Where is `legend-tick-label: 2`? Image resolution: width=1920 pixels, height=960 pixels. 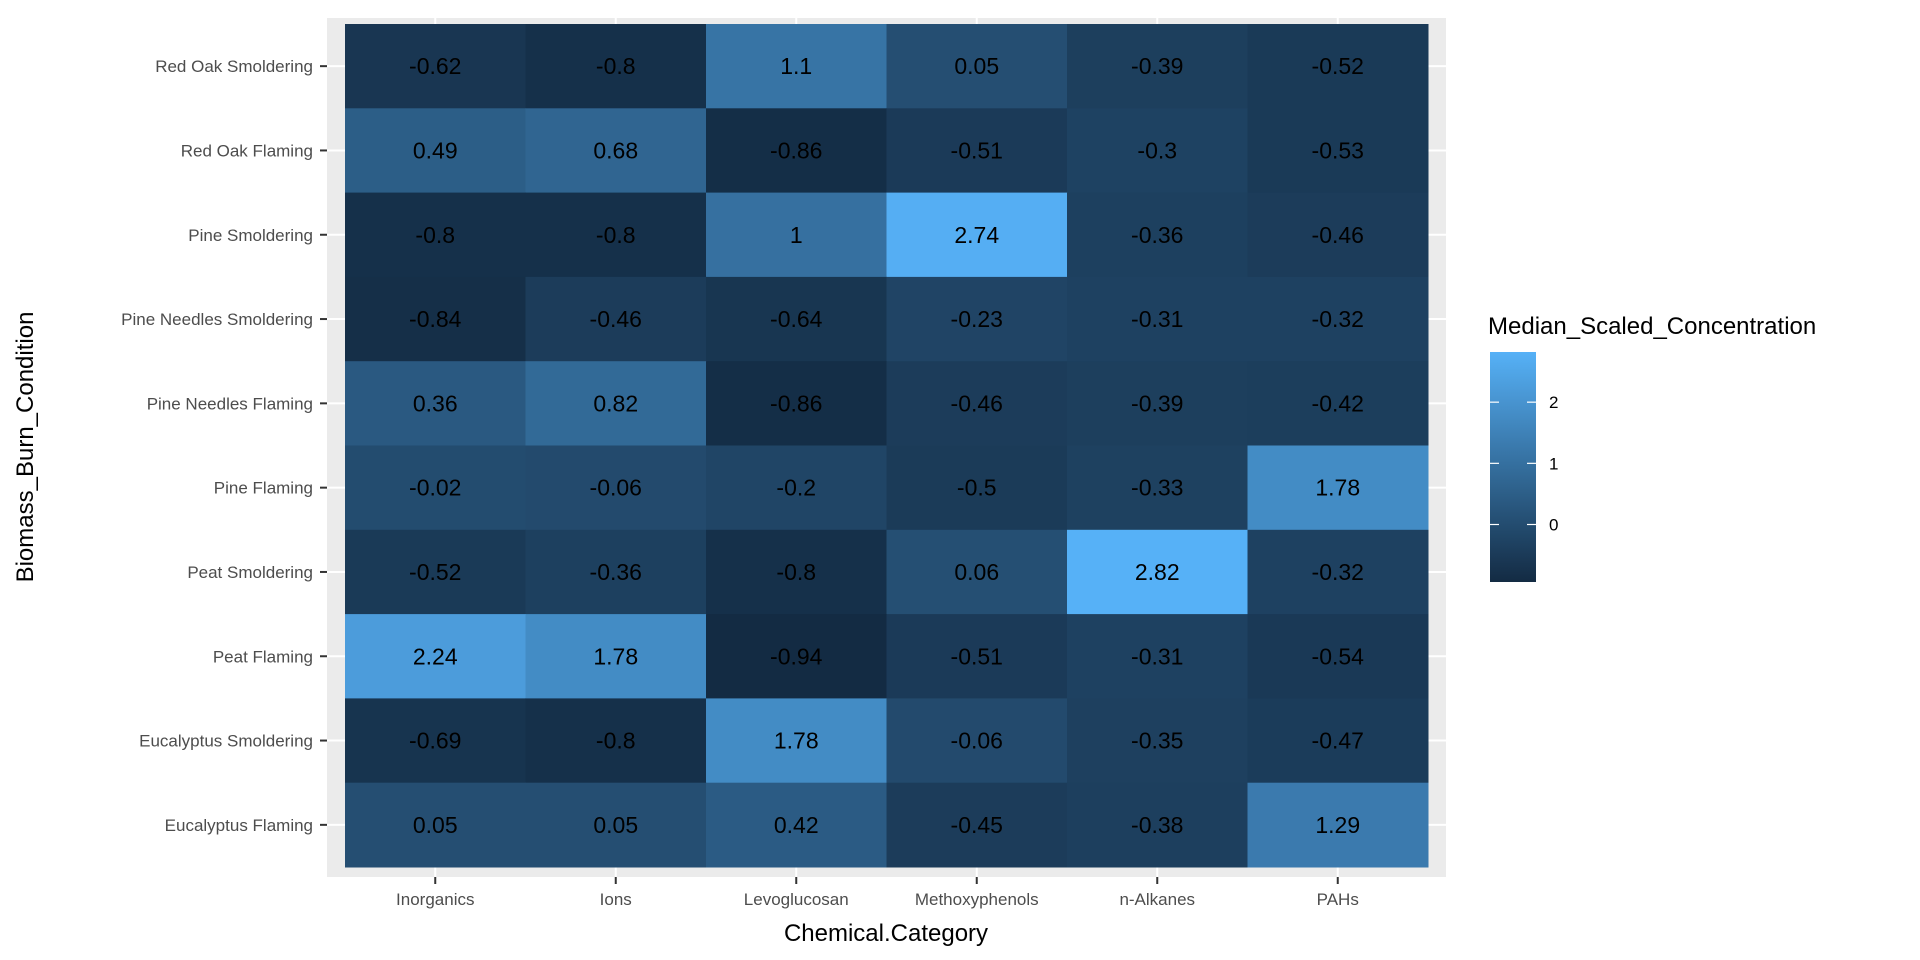 legend-tick-label: 2 is located at coordinates (1553, 402).